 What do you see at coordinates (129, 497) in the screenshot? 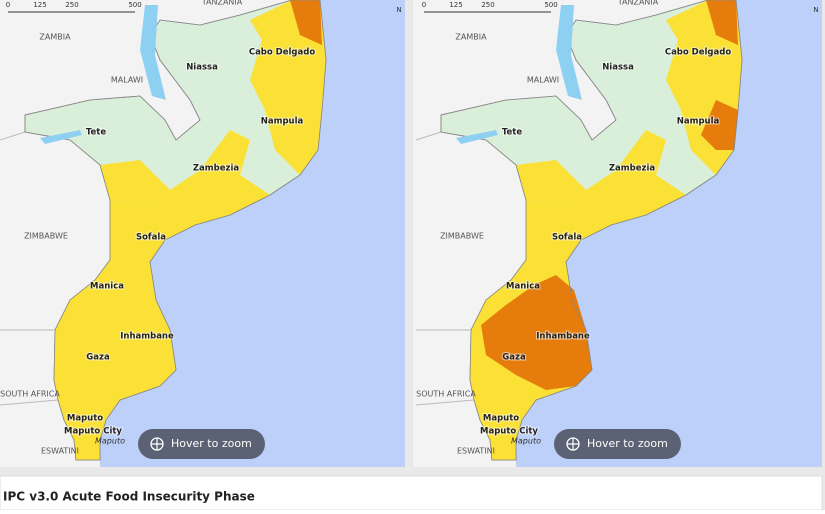
I see `legend-title: IPC v3.0 Acute Food Insecurity Phase` at bounding box center [129, 497].